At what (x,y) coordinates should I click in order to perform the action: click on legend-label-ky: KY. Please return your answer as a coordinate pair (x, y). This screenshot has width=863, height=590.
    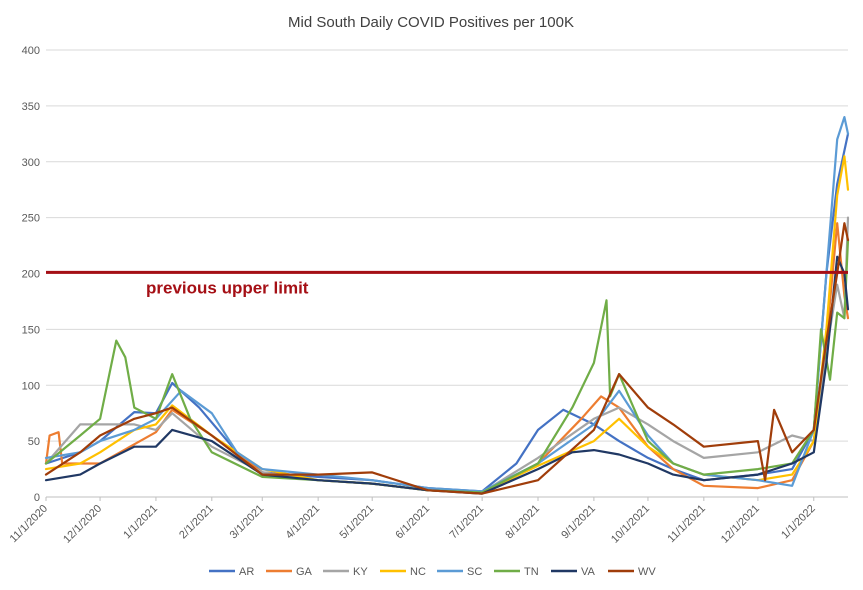
    Looking at the image, I should click on (360, 572).